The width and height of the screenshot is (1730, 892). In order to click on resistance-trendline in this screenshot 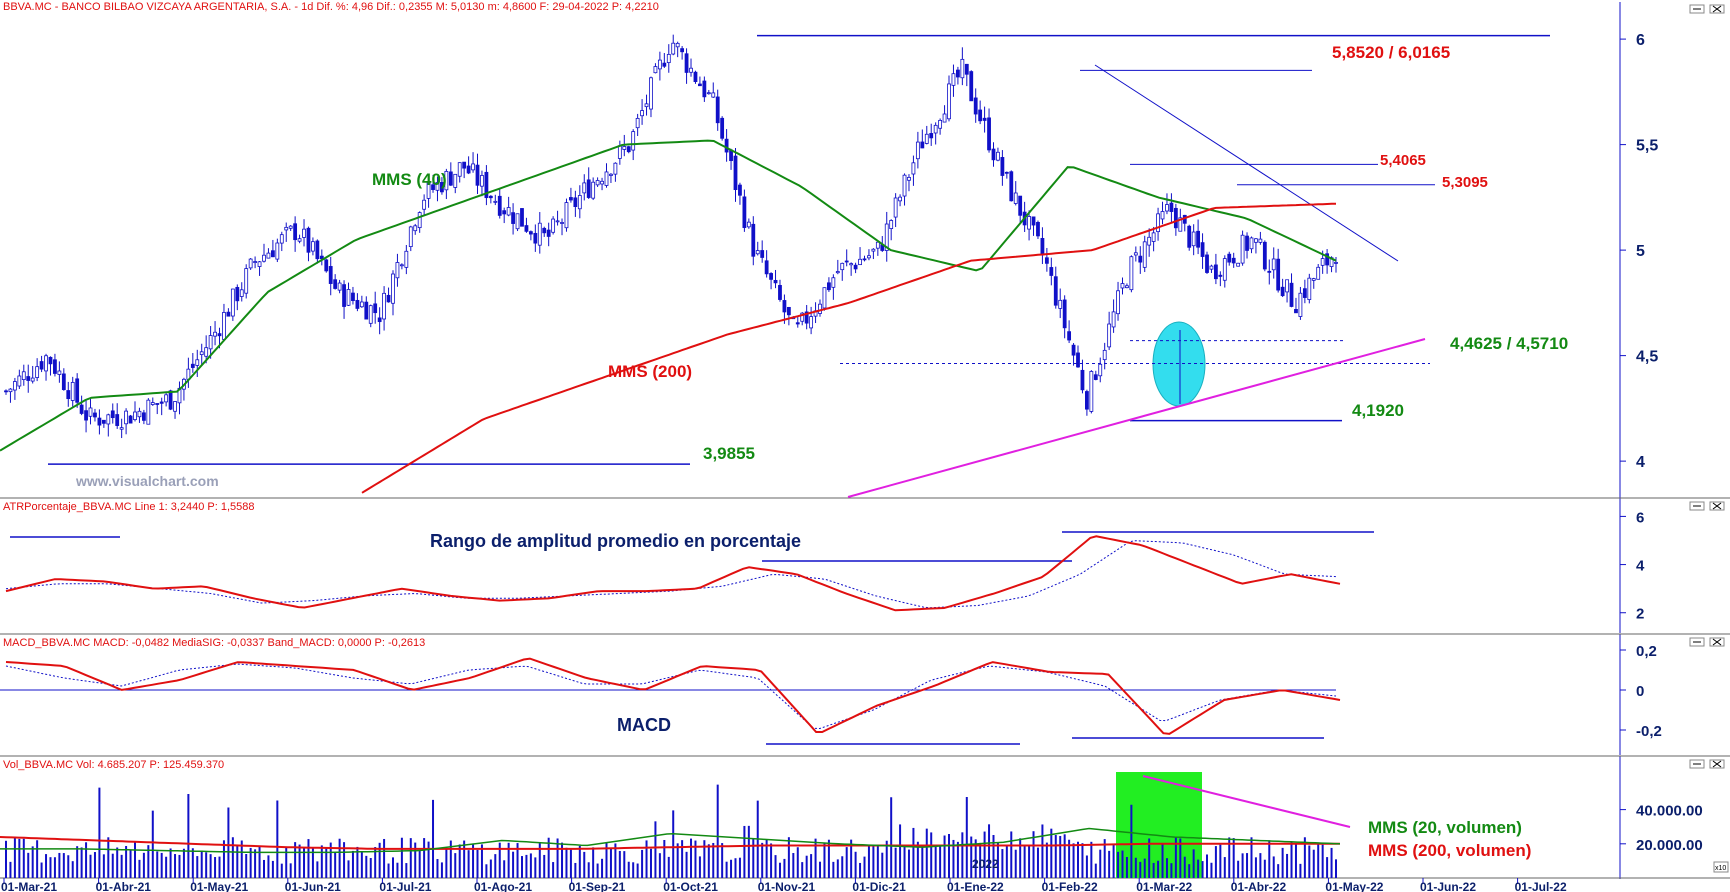, I will do `click(1246, 163)`.